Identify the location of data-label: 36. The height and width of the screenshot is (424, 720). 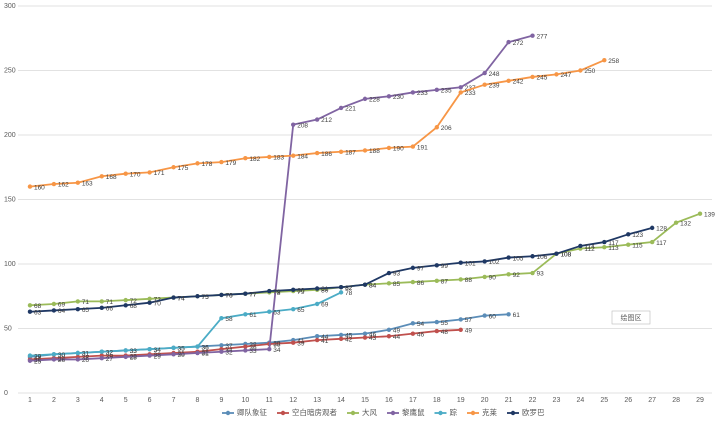
(205, 347).